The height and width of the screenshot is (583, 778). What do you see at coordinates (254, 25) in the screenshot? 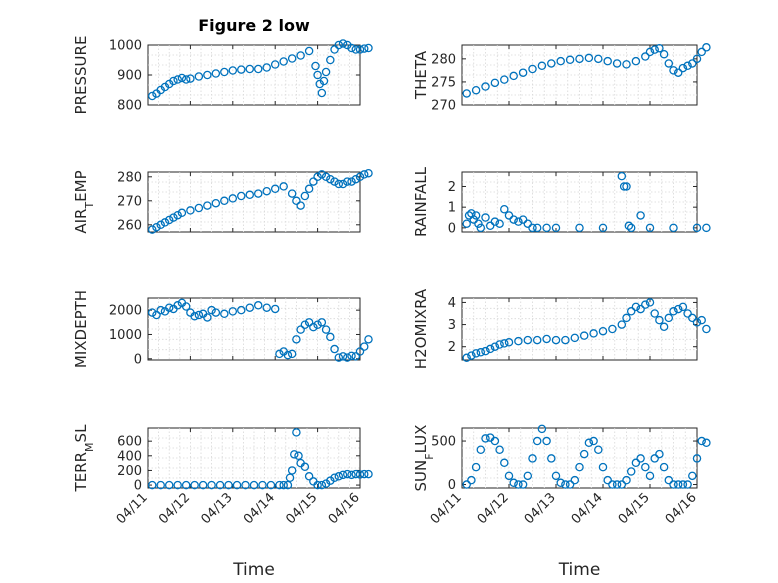
I see `chart-title: Figure 2 low` at bounding box center [254, 25].